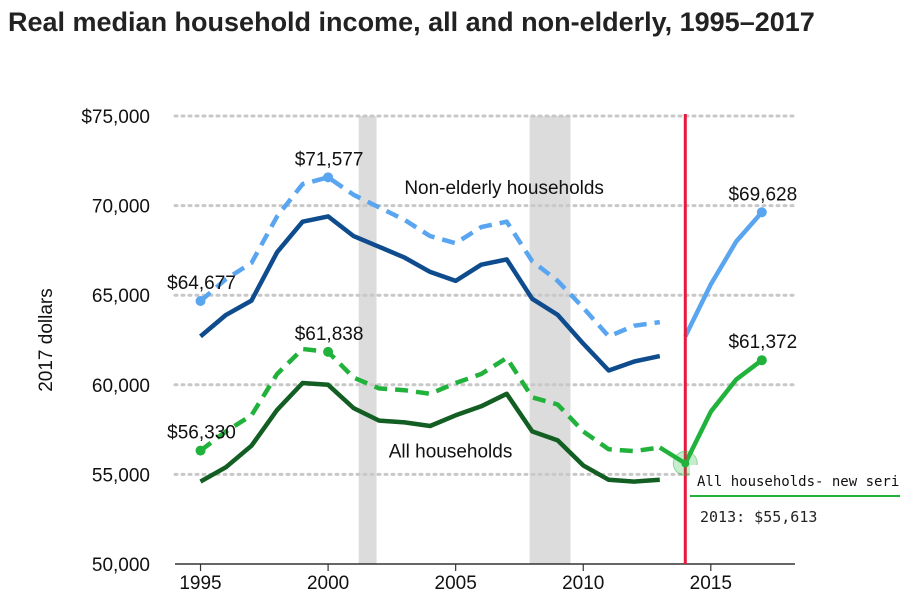 Image resolution: width=900 pixels, height=600 pixels. Describe the element at coordinates (762, 342) in the screenshot. I see `data-label: $61,372` at that location.